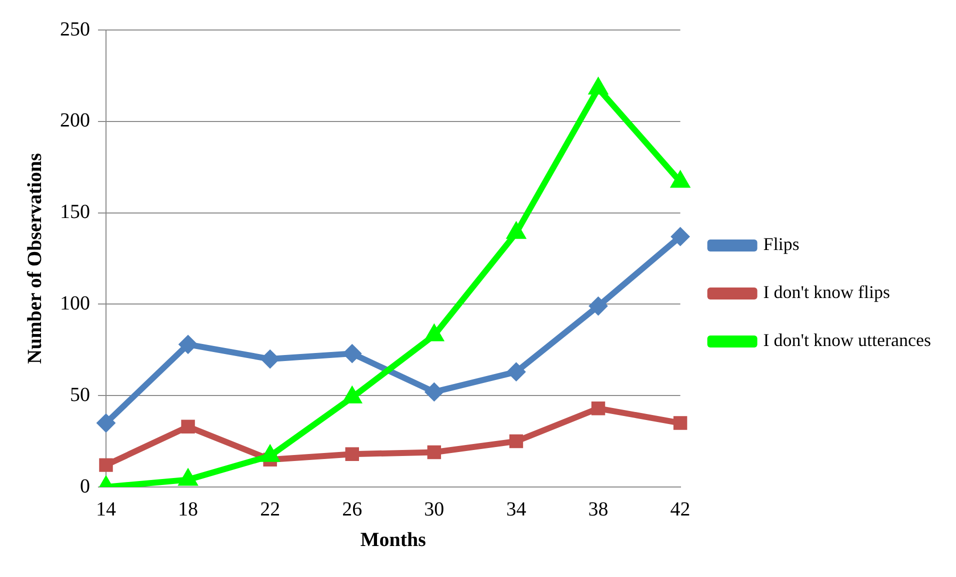  What do you see at coordinates (80, 395) in the screenshot?
I see `y-tick-label: 50` at bounding box center [80, 395].